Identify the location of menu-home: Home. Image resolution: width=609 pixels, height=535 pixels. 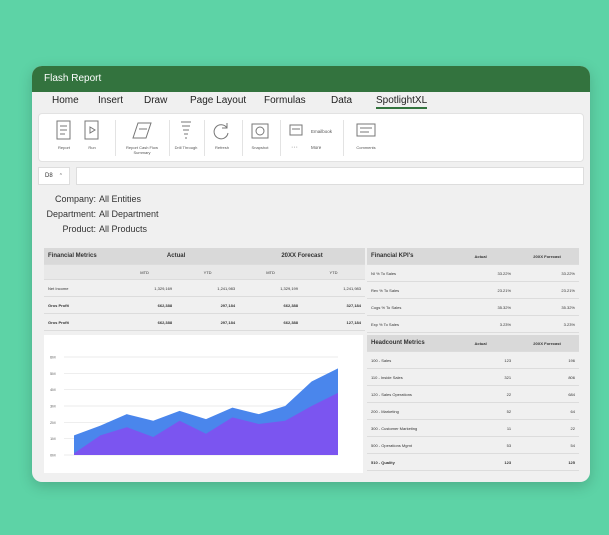
(65, 100).